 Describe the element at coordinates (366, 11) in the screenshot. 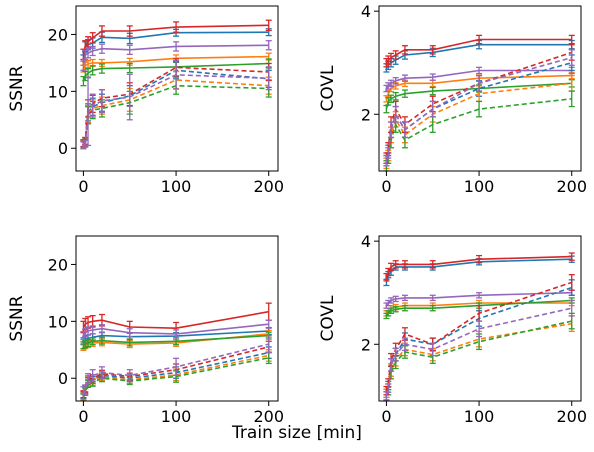

I see `y-tick-label: 4` at that location.